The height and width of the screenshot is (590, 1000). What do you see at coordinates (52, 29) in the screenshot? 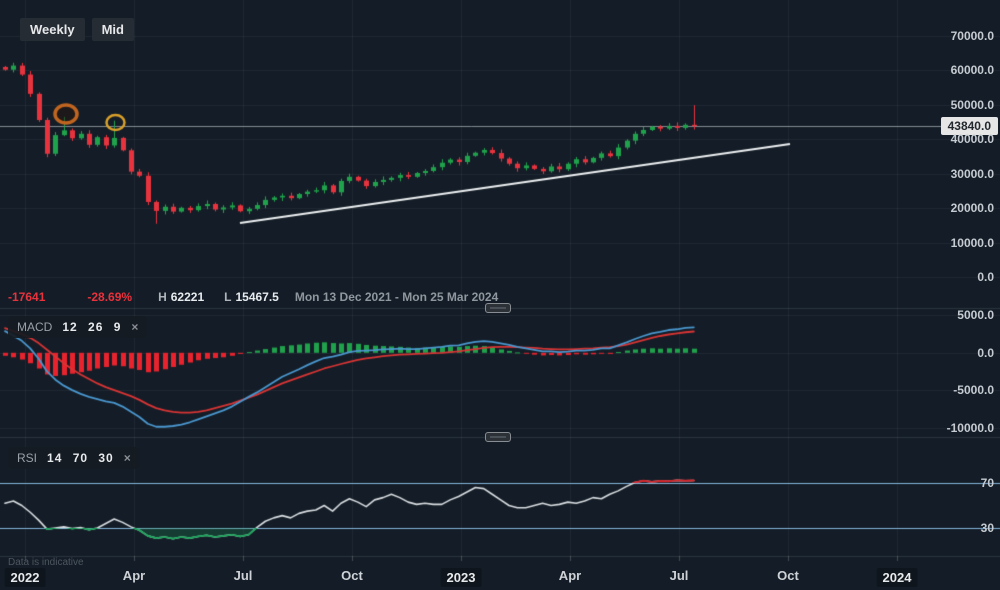
I see `timeframe-button: Weekly` at bounding box center [52, 29].